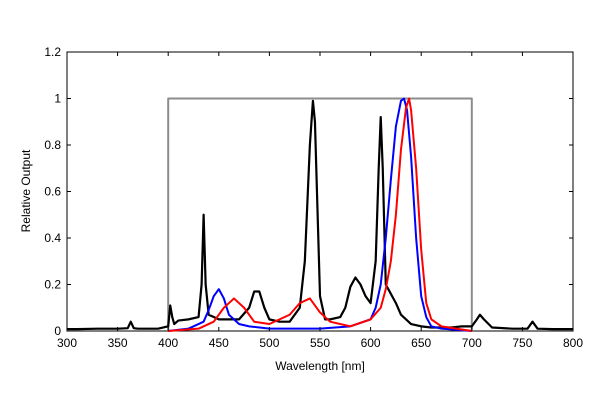  I want to click on x-tick-label: 450, so click(219, 343).